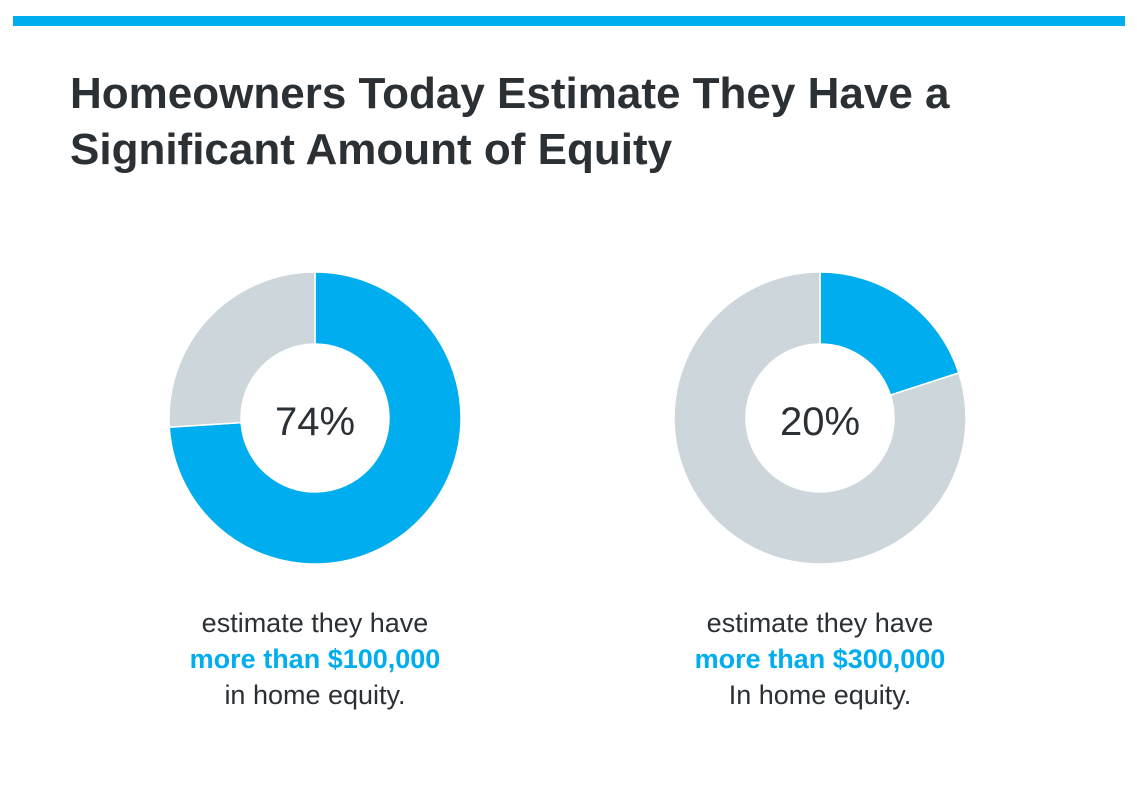 Image resolution: width=1137 pixels, height=806 pixels. What do you see at coordinates (315, 623) in the screenshot?
I see `caption-1-line1: estimate they have` at bounding box center [315, 623].